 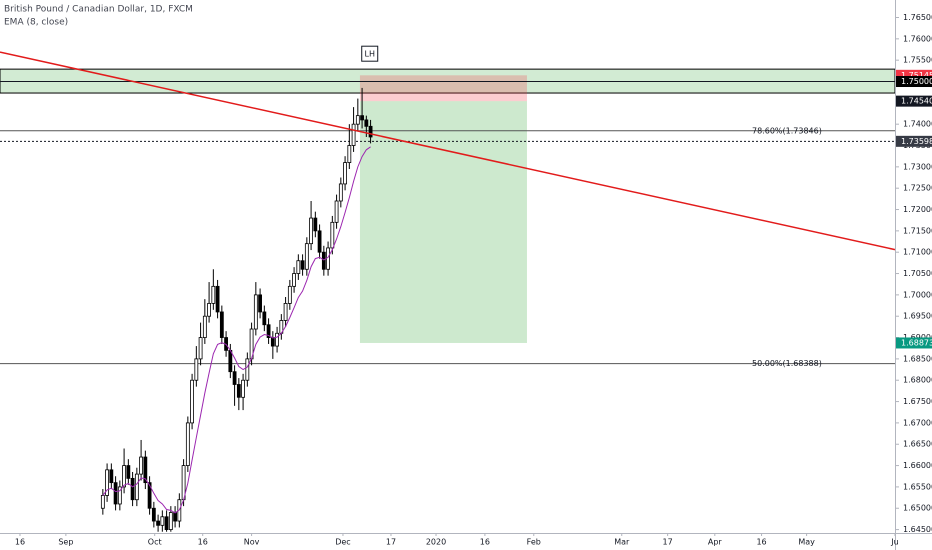 What do you see at coordinates (917, 188) in the screenshot?
I see `y-tick-label: 1.72500` at bounding box center [917, 188].